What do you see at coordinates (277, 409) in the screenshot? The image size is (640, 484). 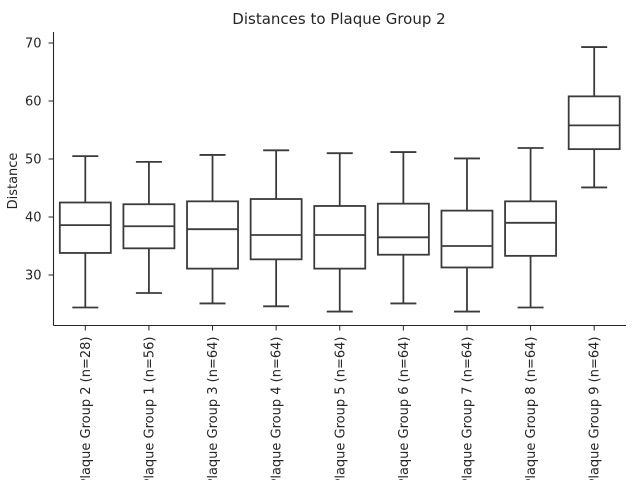 I see `x-tick-label: Plaque Group 4 (n=64)` at bounding box center [277, 409].